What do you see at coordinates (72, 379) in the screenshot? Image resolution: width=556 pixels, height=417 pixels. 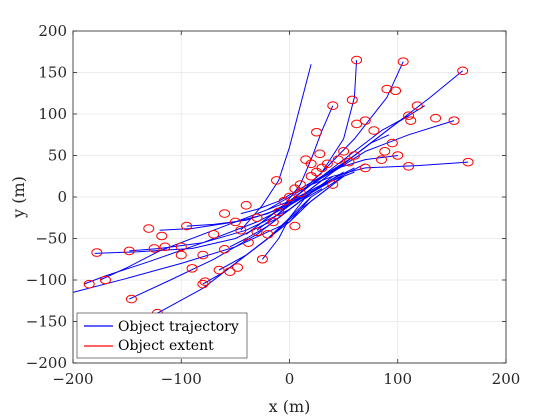 I see `x-tick-label: −200` at bounding box center [72, 379].